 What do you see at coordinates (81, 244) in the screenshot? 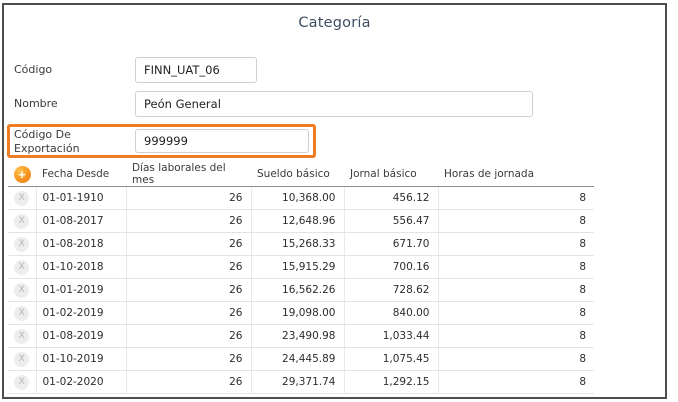
I see `cell-fecha-desde: 01-08-2018` at bounding box center [81, 244].